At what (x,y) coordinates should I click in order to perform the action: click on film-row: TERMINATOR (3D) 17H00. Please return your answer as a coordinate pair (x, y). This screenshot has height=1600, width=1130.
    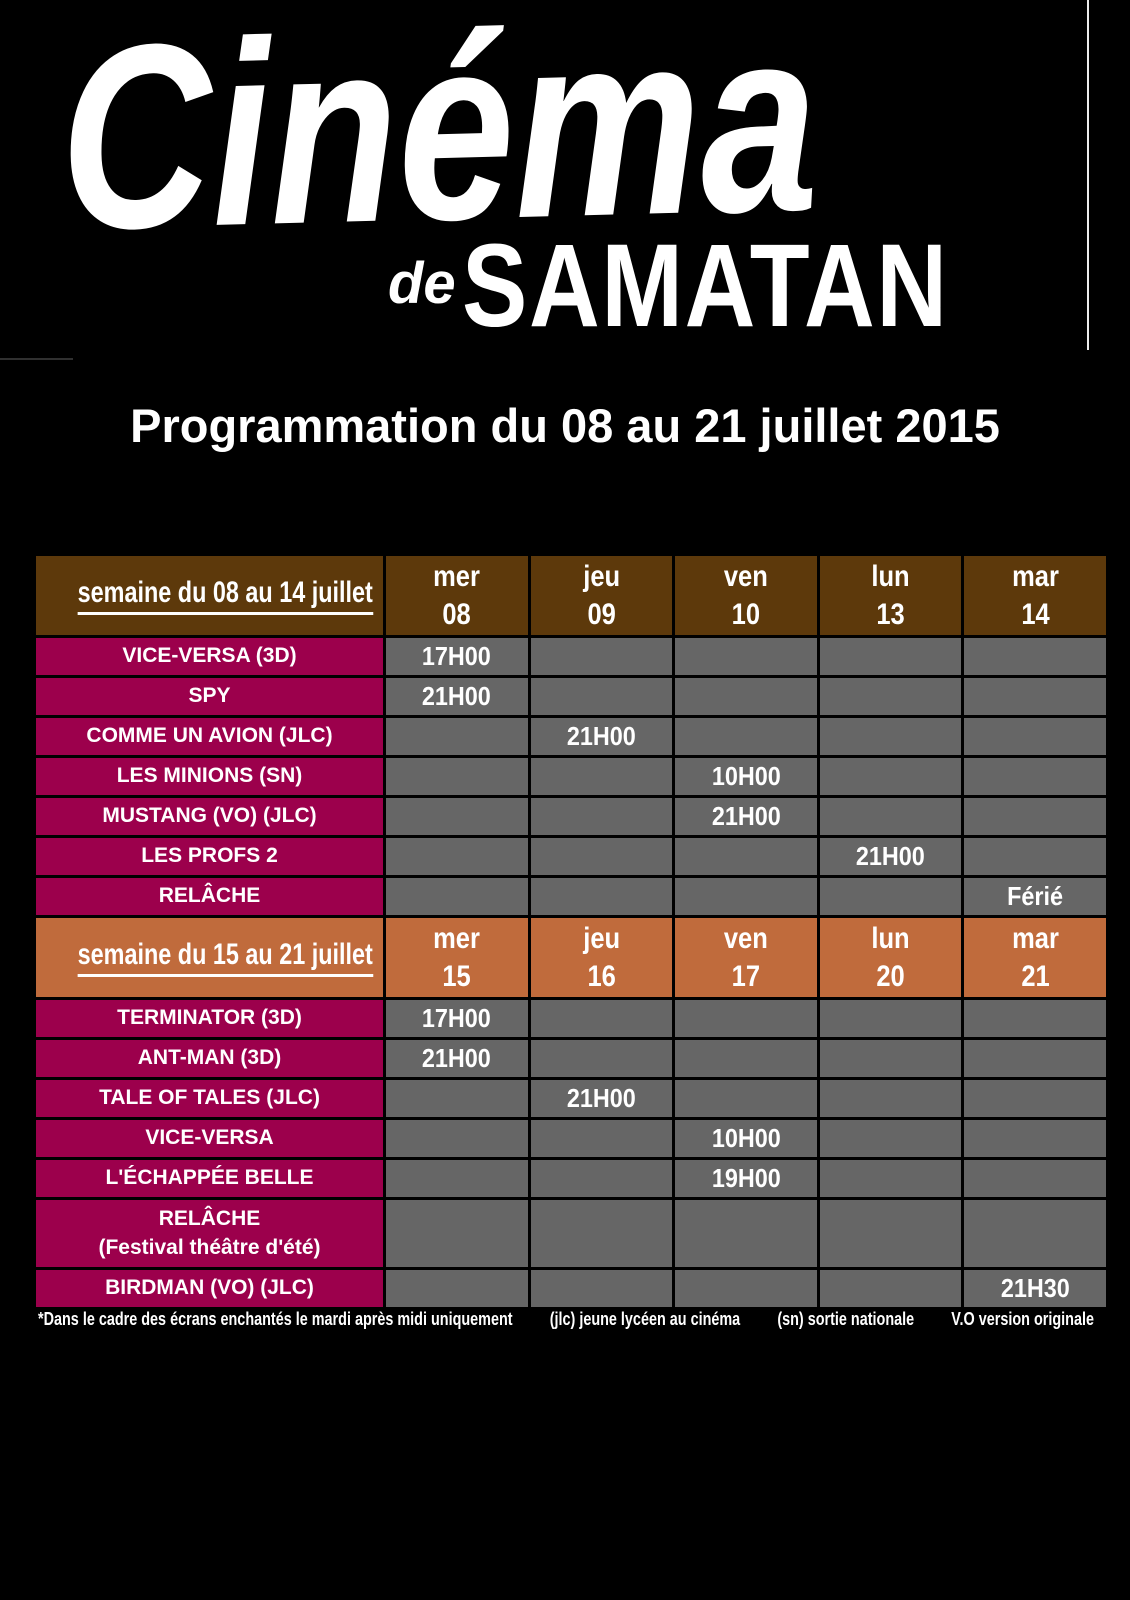
    Looking at the image, I should click on (571, 1018).